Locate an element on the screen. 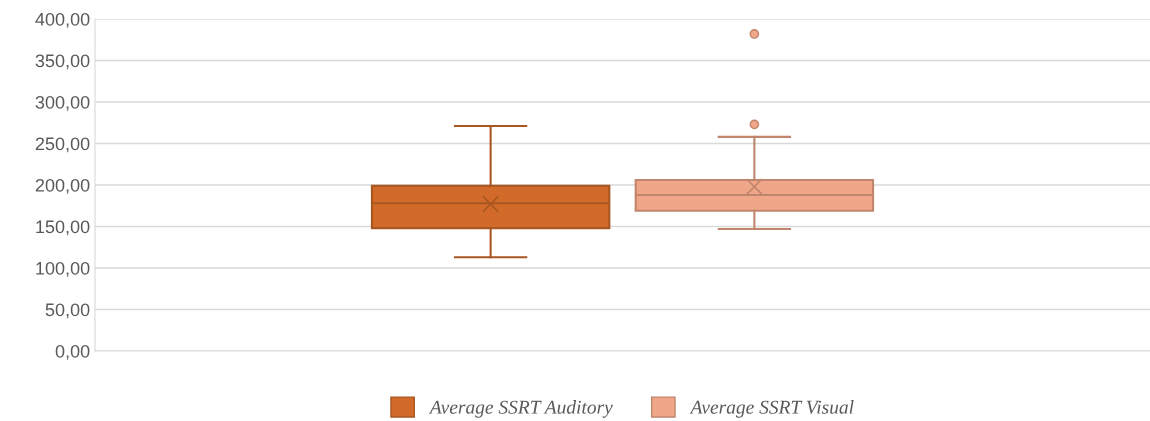 The image size is (1150, 421). y-tick-label: 400,00 is located at coordinates (62, 20).